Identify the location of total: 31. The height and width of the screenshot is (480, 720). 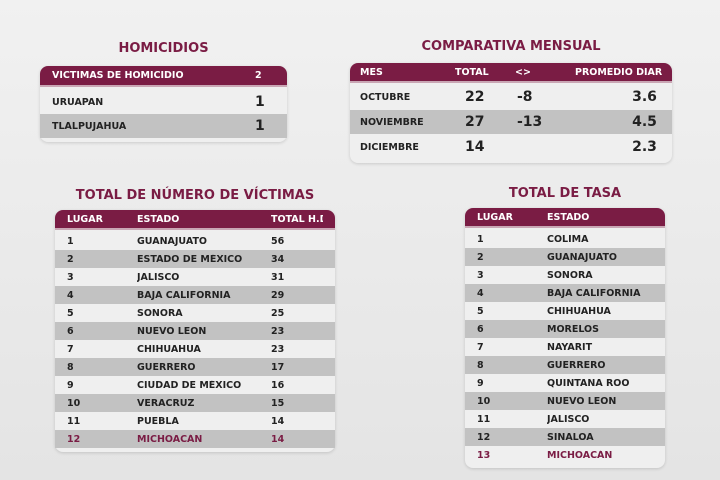
(278, 277).